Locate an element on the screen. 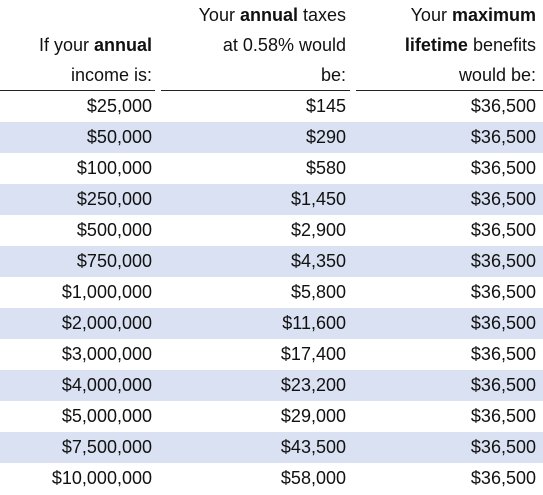 This screenshot has height=495, width=543. table-cell: $500,000 is located at coordinates (114, 230).